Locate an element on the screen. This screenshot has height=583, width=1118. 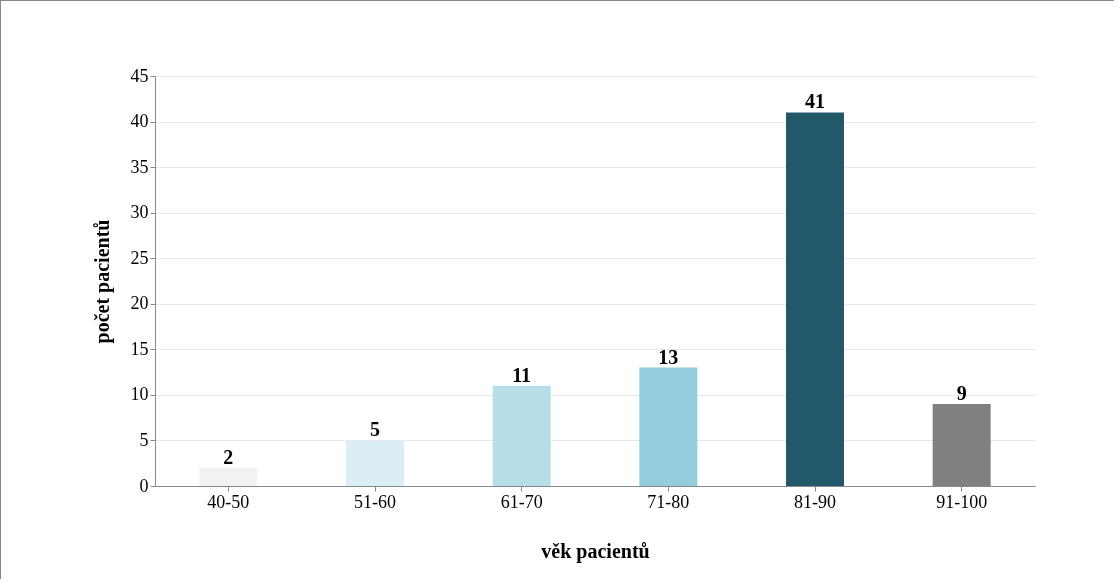
data-label: 41 is located at coordinates (815, 101).